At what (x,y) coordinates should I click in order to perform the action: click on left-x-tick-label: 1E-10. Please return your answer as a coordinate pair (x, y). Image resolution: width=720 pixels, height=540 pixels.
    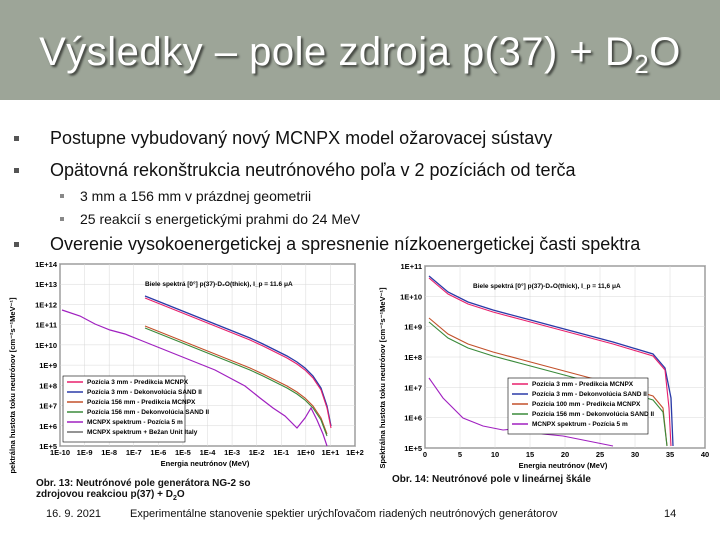
    Looking at the image, I should click on (60, 452).